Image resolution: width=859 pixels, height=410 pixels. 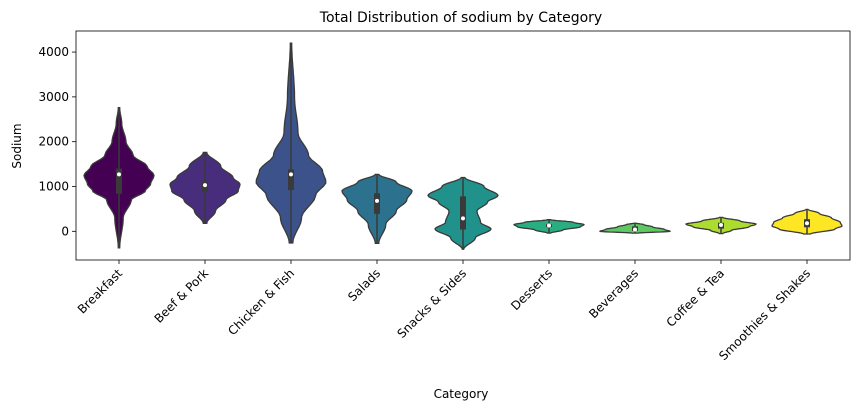 I want to click on x-axis-label: Category, so click(x=461, y=394).